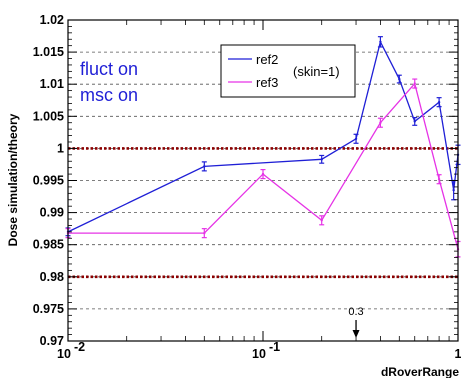  Describe the element at coordinates (316, 71) in the screenshot. I see `legend-note: (skin=1)` at that location.